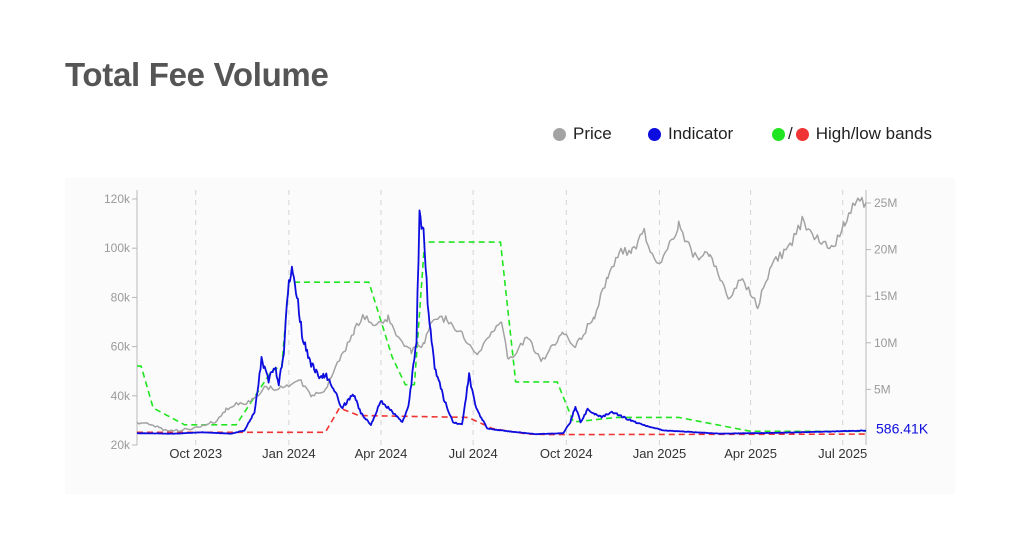  Describe the element at coordinates (885, 343) in the screenshot. I see `right-axis-label: 10M` at that location.